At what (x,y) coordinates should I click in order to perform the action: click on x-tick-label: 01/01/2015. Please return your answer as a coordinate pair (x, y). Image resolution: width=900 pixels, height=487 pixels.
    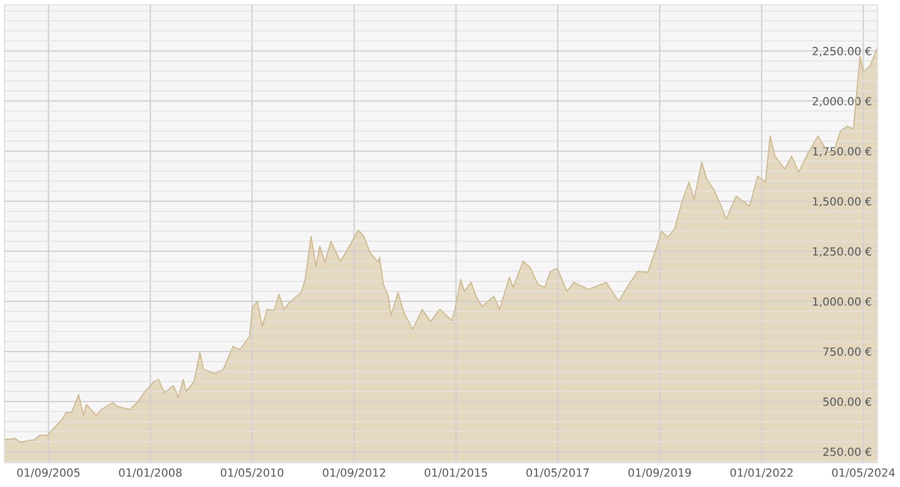
    Looking at the image, I should click on (456, 473).